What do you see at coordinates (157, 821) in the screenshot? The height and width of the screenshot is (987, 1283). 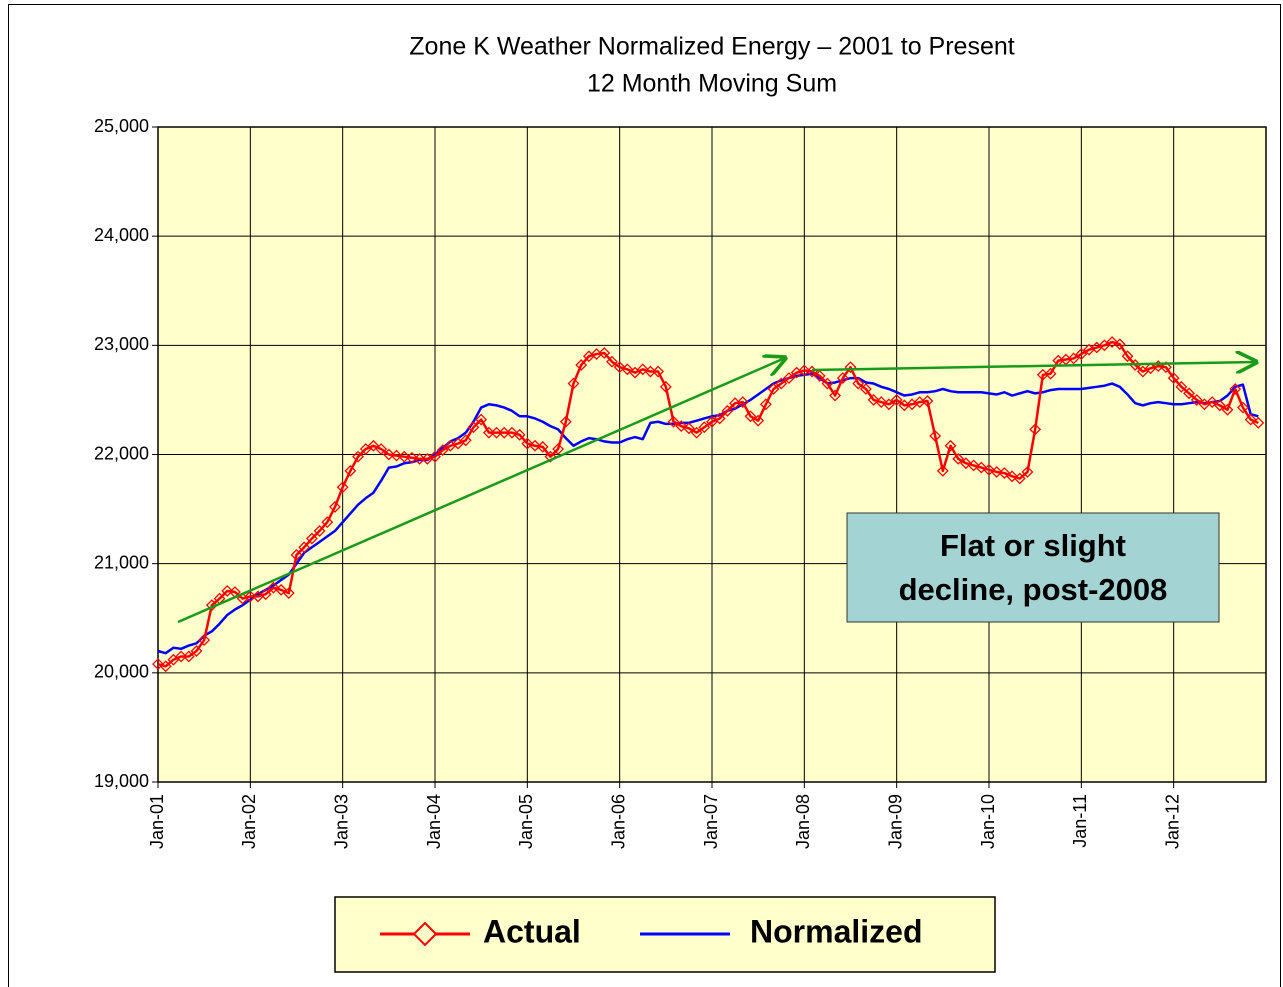 I see `x-tick-label: Jan-01` at bounding box center [157, 821].